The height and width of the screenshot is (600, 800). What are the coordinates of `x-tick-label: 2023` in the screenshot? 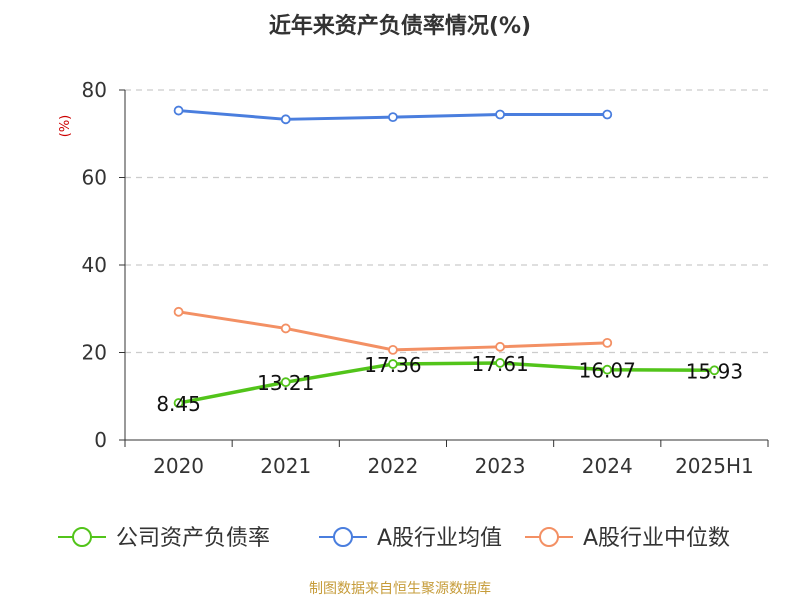 It's located at (500, 466).